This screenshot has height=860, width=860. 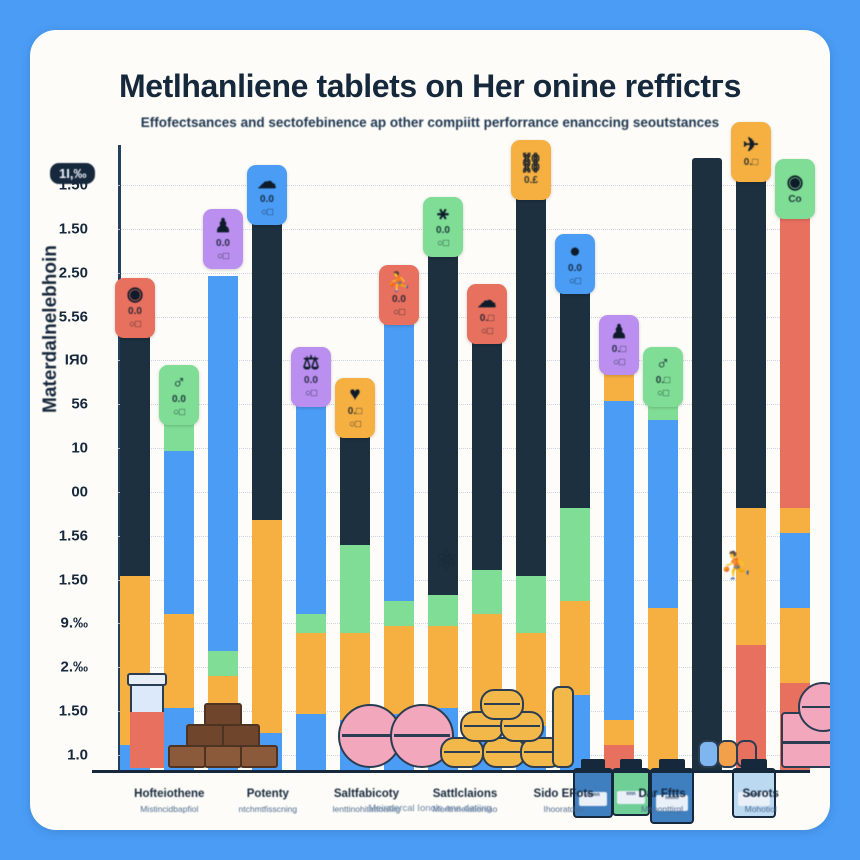 I want to click on bar-top-badge: ☁ 0.0 ○□, so click(x=267, y=195).